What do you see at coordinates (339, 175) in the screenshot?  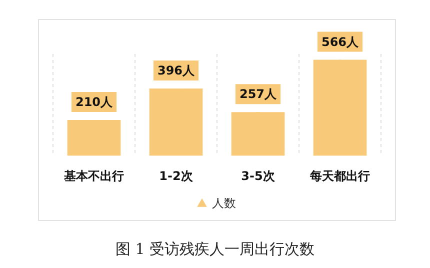 I see `x-tick-label: 每天都出行` at bounding box center [339, 175].